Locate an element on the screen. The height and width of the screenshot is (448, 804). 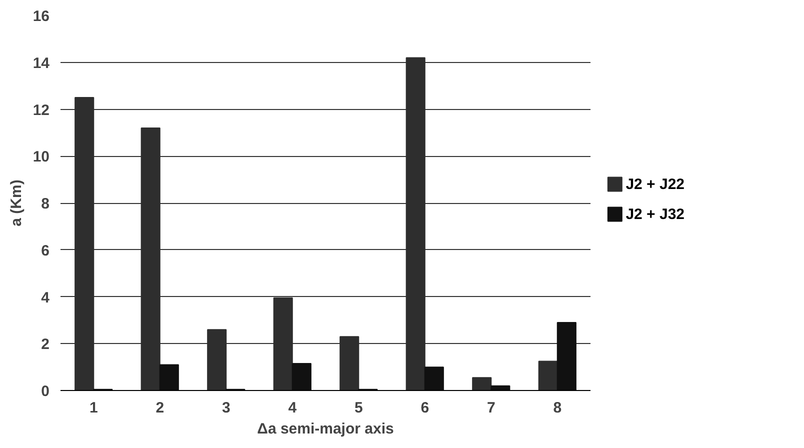
y-tick-label: 8 is located at coordinates (45, 204).